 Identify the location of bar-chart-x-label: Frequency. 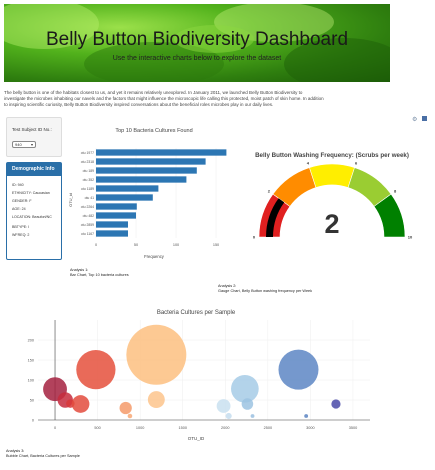
(154, 256).